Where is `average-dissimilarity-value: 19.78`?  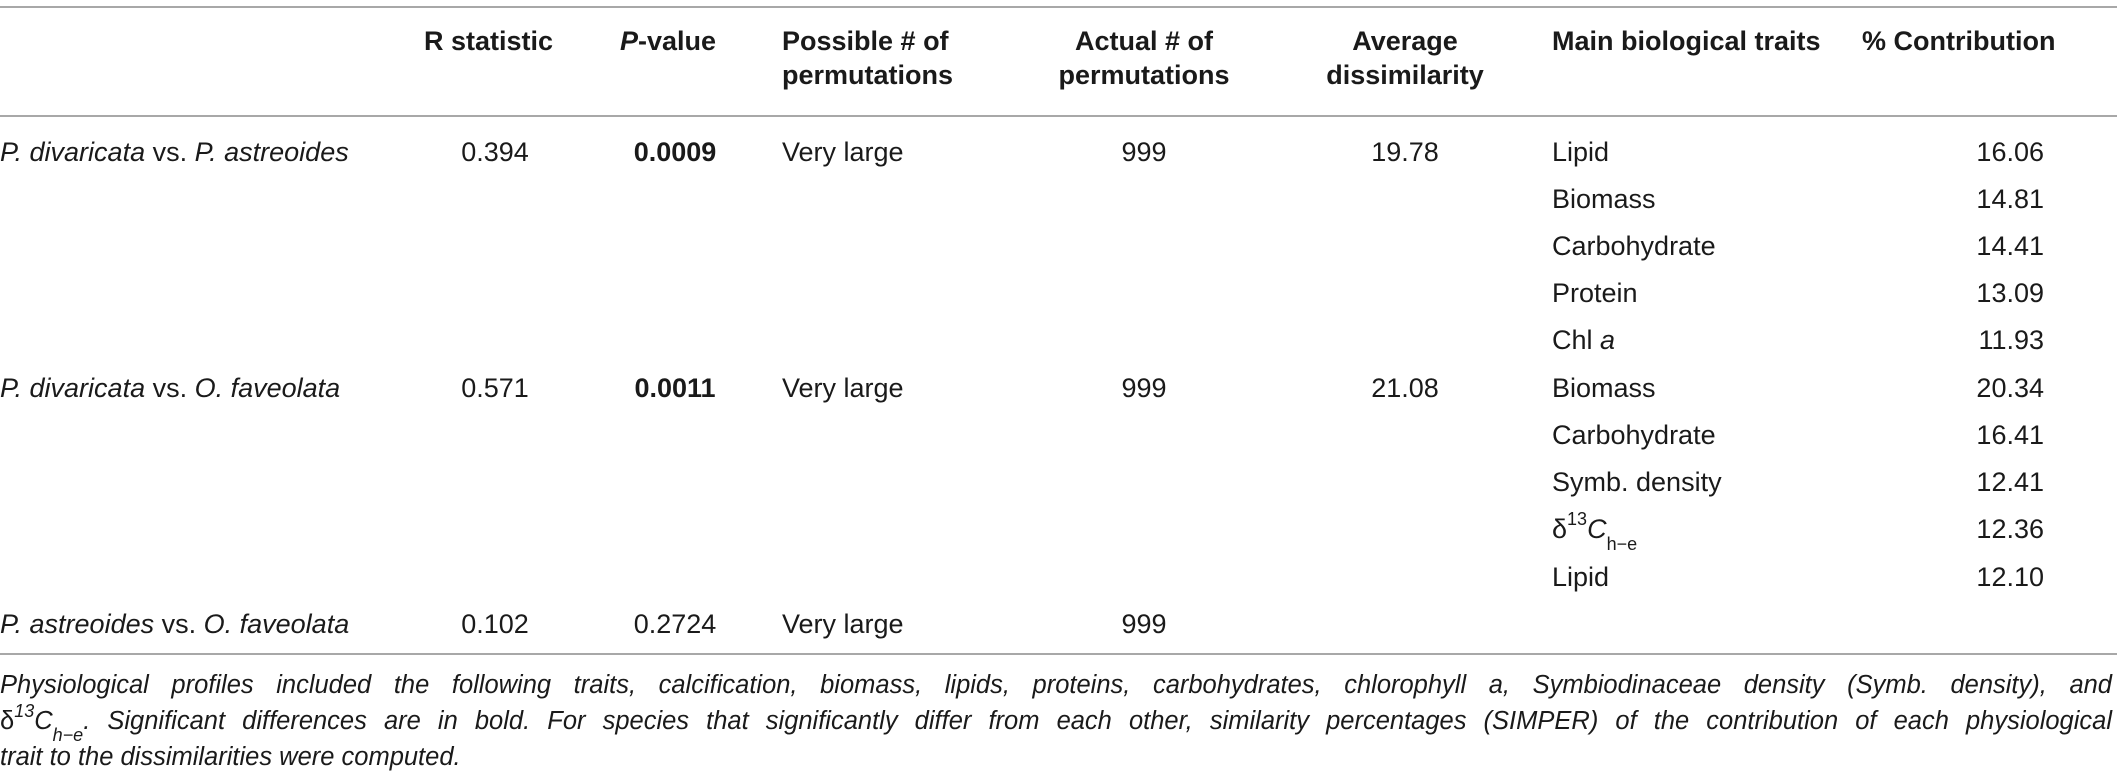
average-dissimilarity-value: 19.78 is located at coordinates (1405, 152).